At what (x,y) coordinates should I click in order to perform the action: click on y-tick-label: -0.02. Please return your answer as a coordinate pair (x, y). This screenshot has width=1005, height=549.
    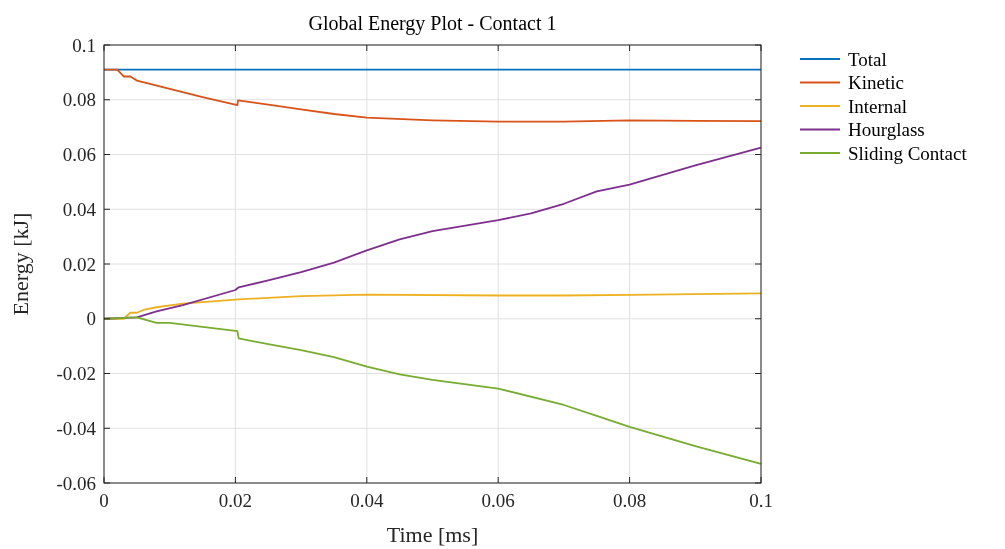
    Looking at the image, I should click on (76, 374).